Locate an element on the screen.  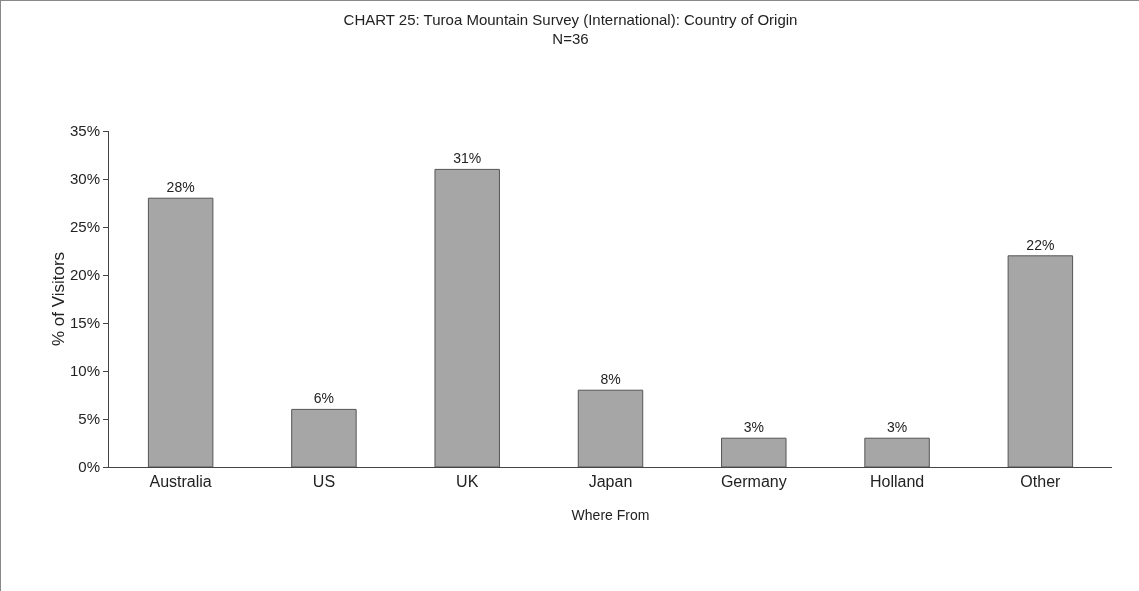
y-tick-label: 30% is located at coordinates (84, 179).